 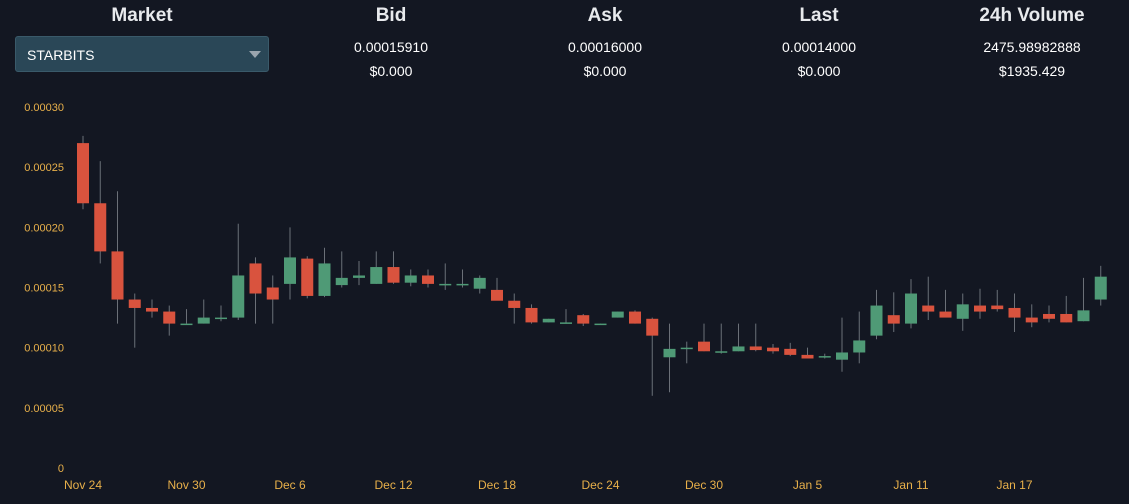 What do you see at coordinates (819, 71) in the screenshot?
I see `last-usd-value: $0.000` at bounding box center [819, 71].